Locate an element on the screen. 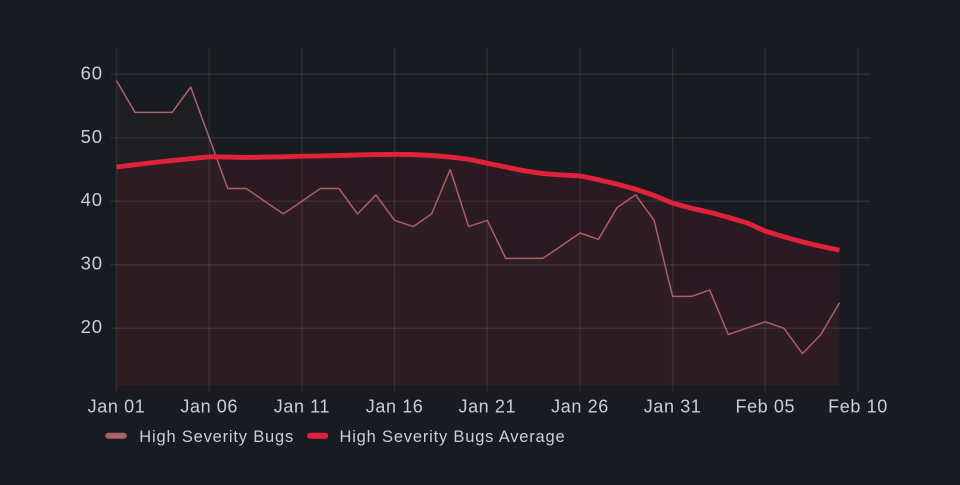  svg-text: Jan 31 is located at coordinates (673, 407).